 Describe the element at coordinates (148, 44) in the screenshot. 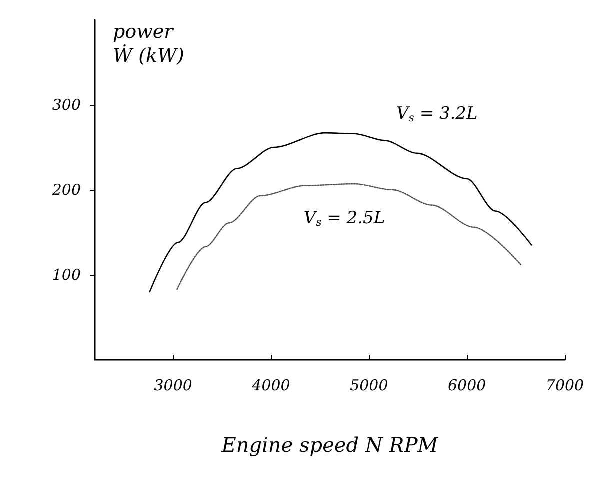

I see `y-axis-title: power Ẇ (kW)` at that location.